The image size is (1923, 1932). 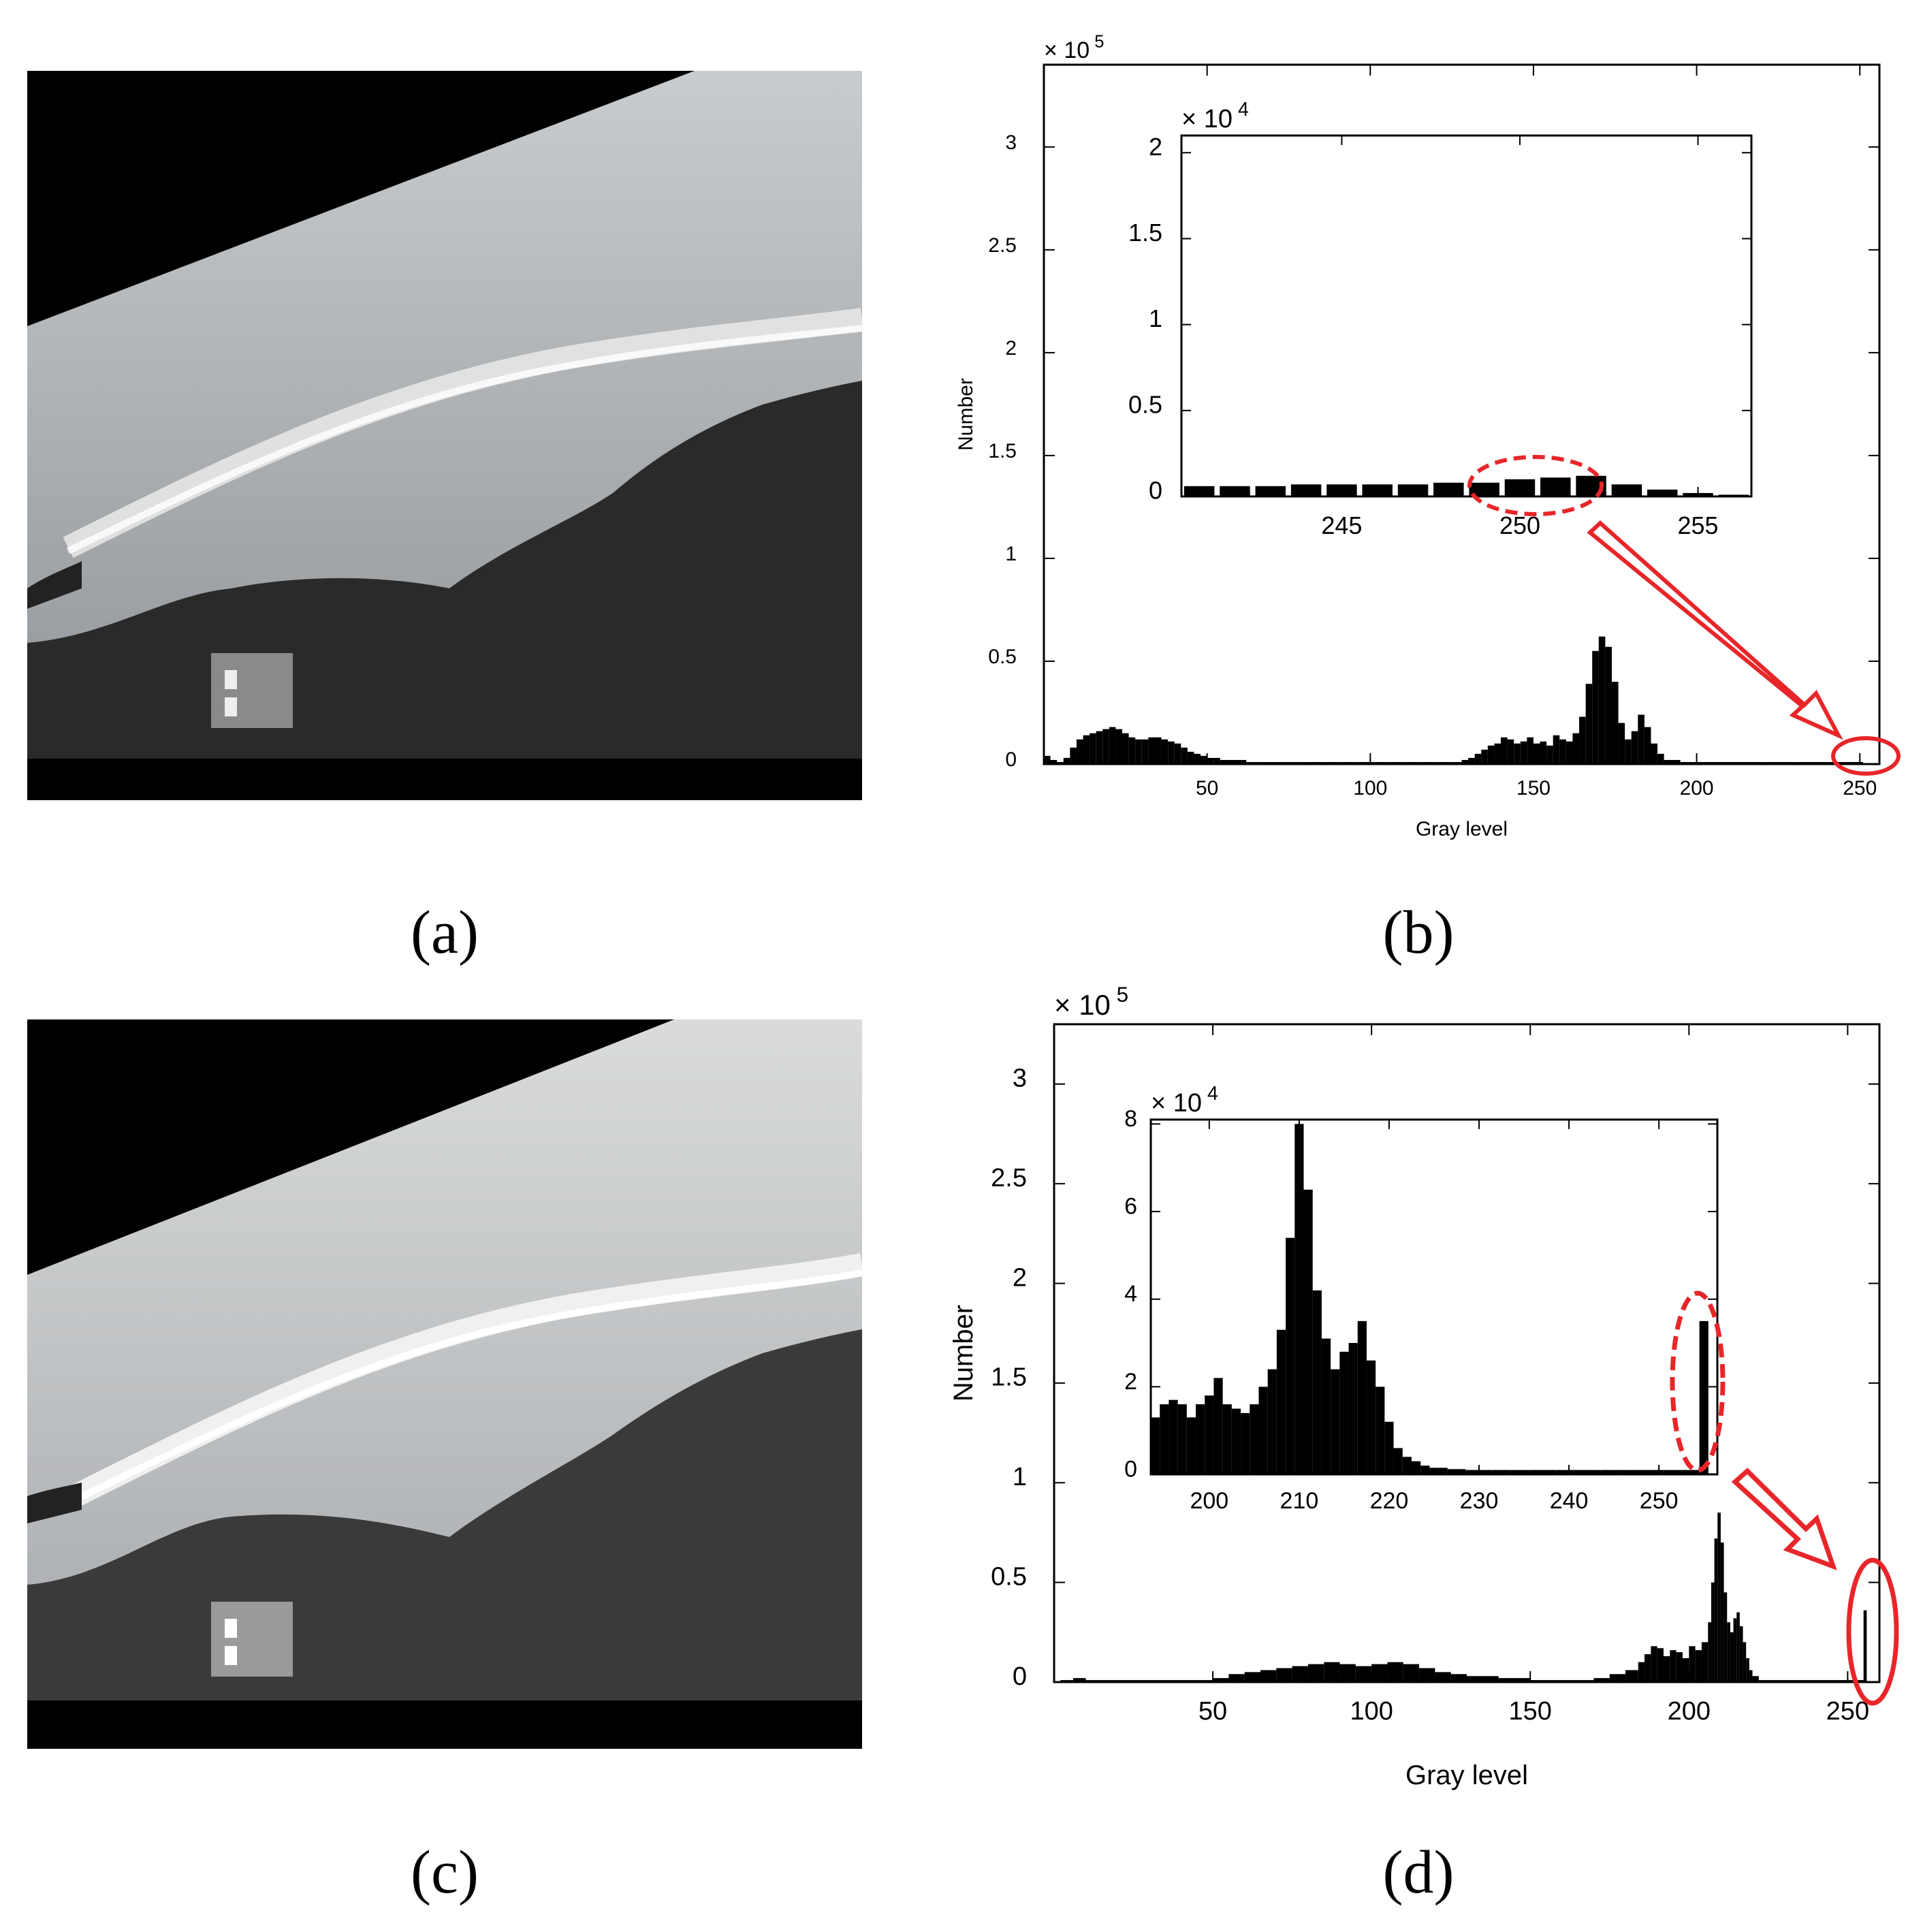 What do you see at coordinates (1155, 147) in the screenshot?
I see `y-tick-label: 2` at bounding box center [1155, 147].